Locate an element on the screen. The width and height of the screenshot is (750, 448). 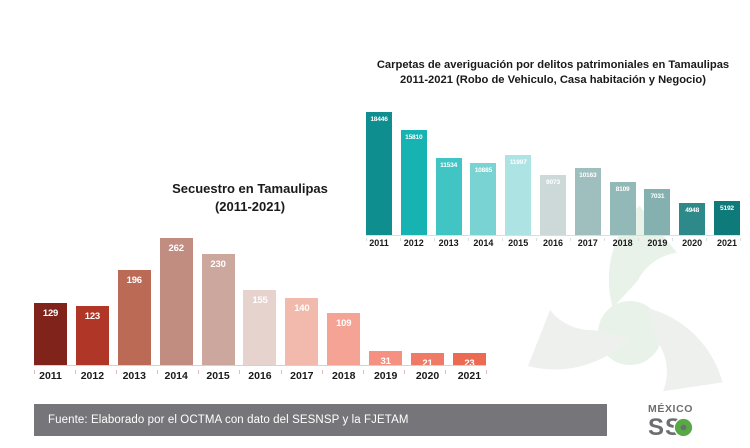
bar-value-label: 262 is located at coordinates (176, 248).